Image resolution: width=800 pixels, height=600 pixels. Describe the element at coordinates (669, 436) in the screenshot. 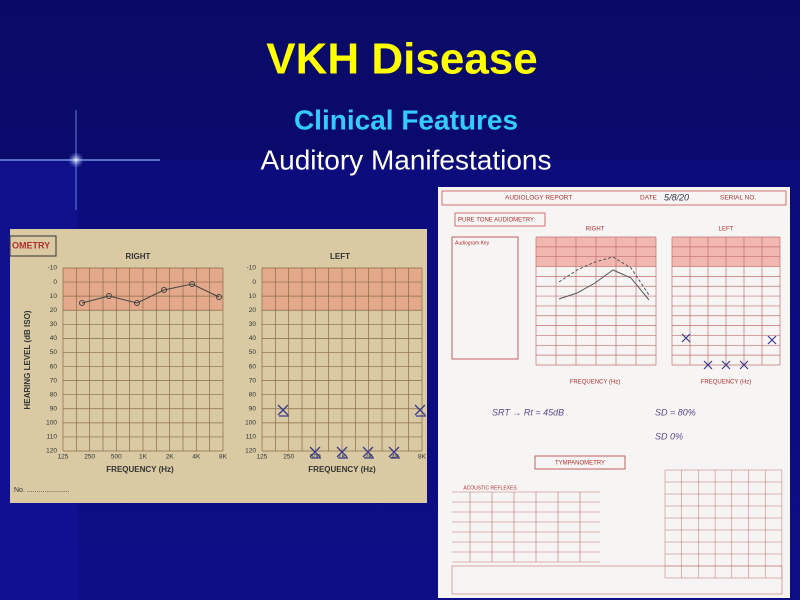

I see `handwritten-note: SD 0%` at that location.